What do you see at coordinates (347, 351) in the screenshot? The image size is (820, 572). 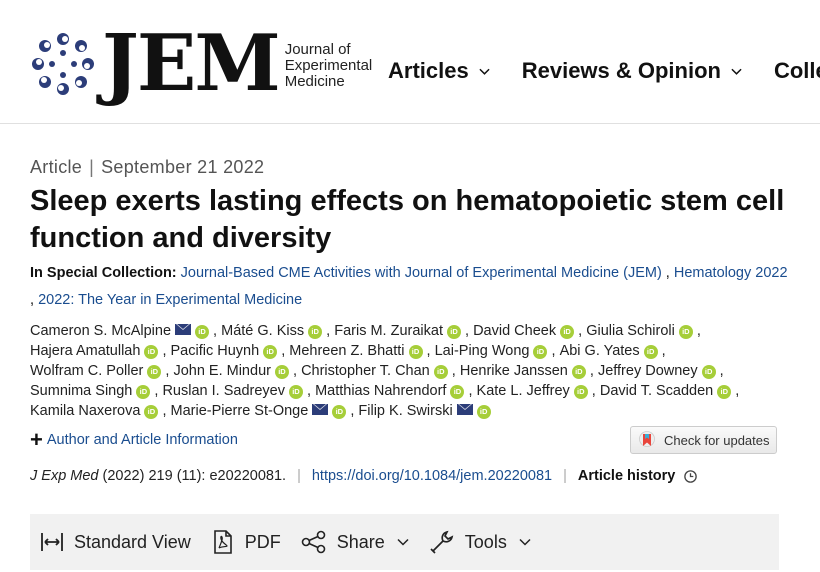 I see `author-name: Mehreen Z. Bhatti` at bounding box center [347, 351].